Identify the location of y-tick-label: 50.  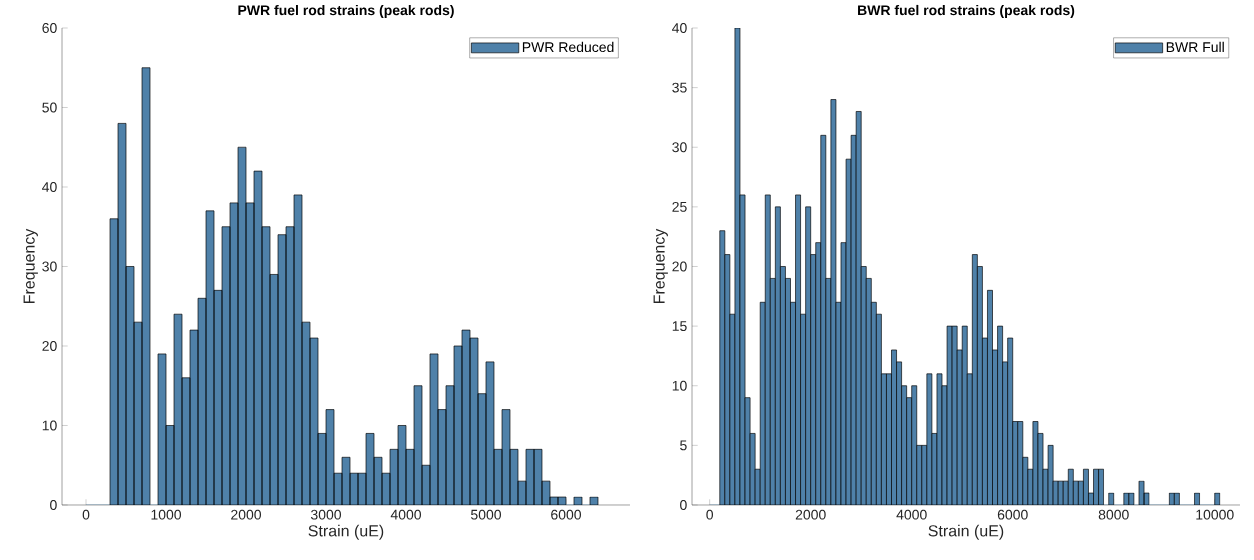
(49, 107).